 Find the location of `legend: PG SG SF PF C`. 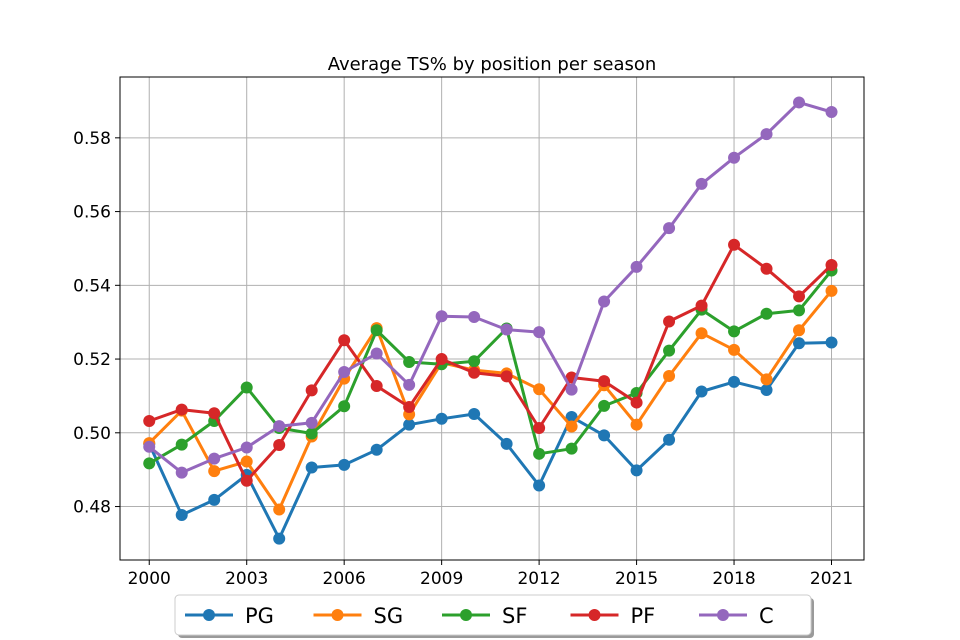

legend: PG SG SF PF C is located at coordinates (494, 616).